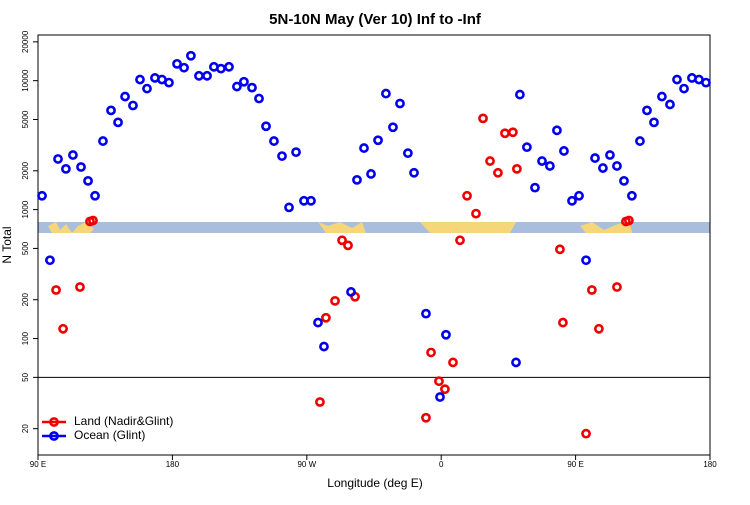 This screenshot has height=505, width=750. What do you see at coordinates (25, 209) in the screenshot?
I see `y-tick-label: 1000` at bounding box center [25, 209].